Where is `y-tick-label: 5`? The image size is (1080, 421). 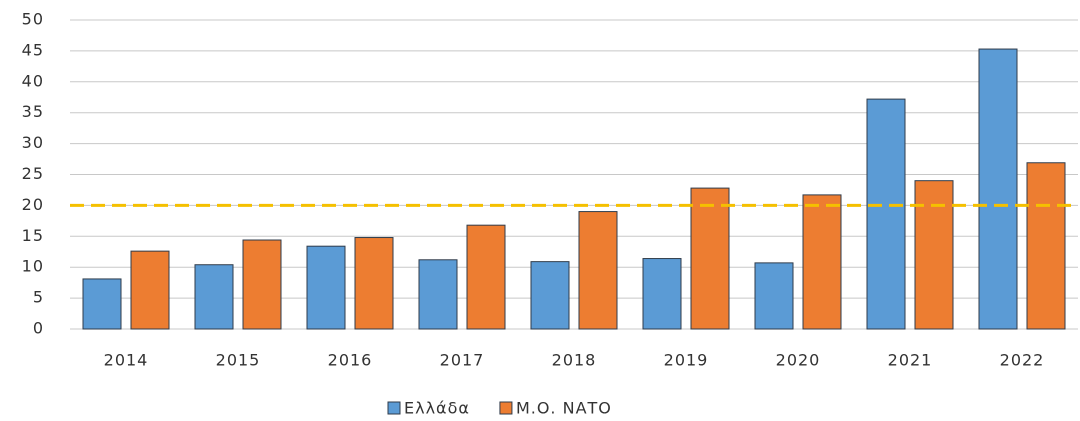 y-tick-label: 5 is located at coordinates (38, 297).